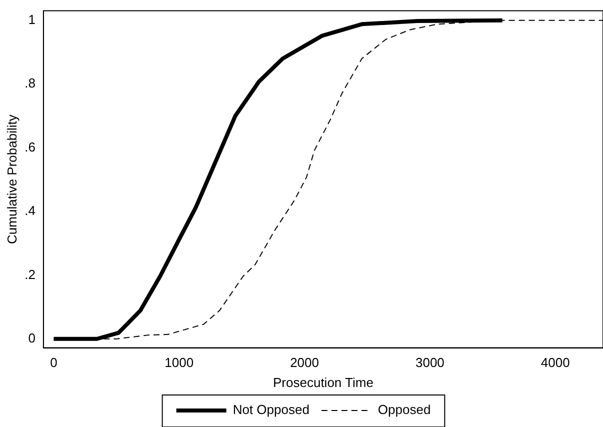 The width and height of the screenshot is (603, 427). I want to click on y-tick-label: .8, so click(30, 83).